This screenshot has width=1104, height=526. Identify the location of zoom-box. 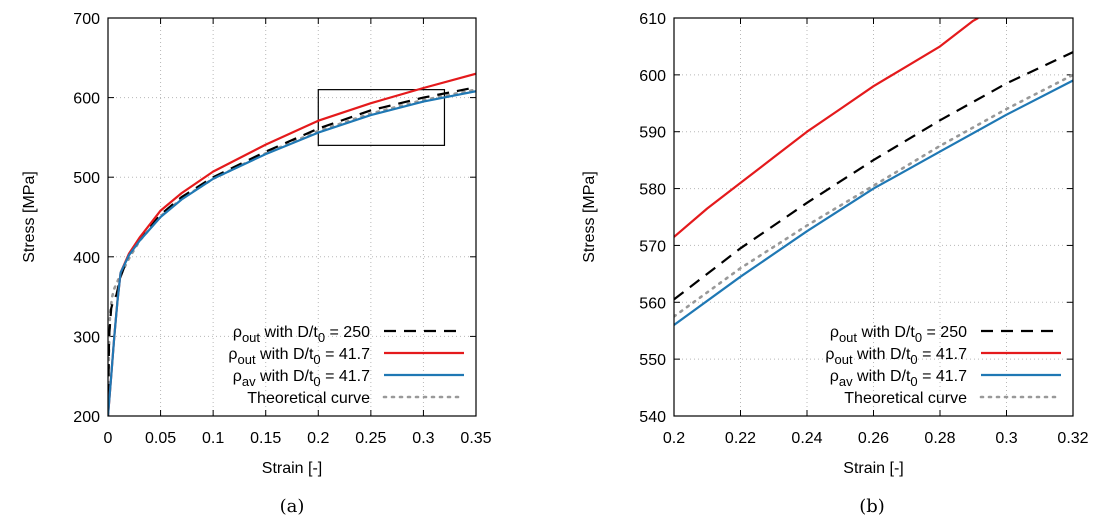
(381, 117).